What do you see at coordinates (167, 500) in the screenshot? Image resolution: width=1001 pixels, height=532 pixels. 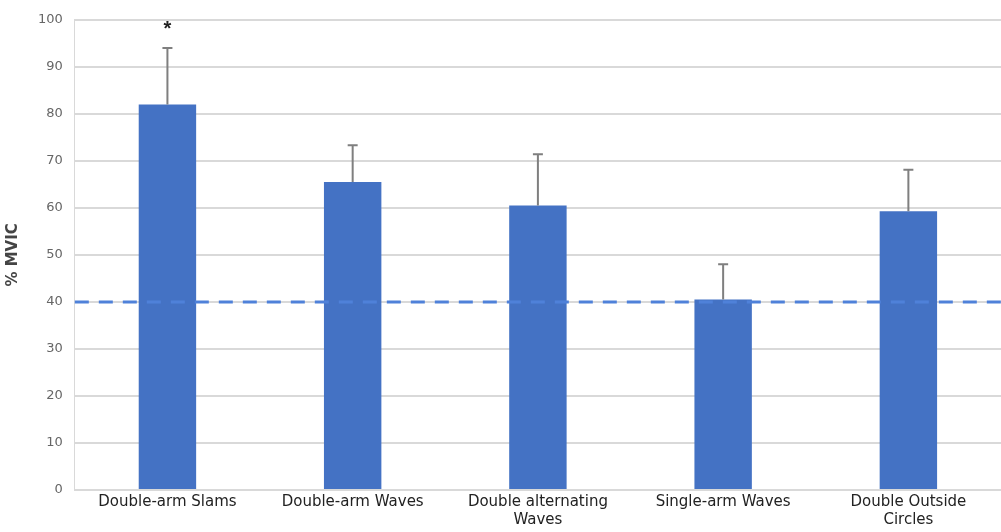 I see `x-tick-label: Double-arm Slams` at bounding box center [167, 500].